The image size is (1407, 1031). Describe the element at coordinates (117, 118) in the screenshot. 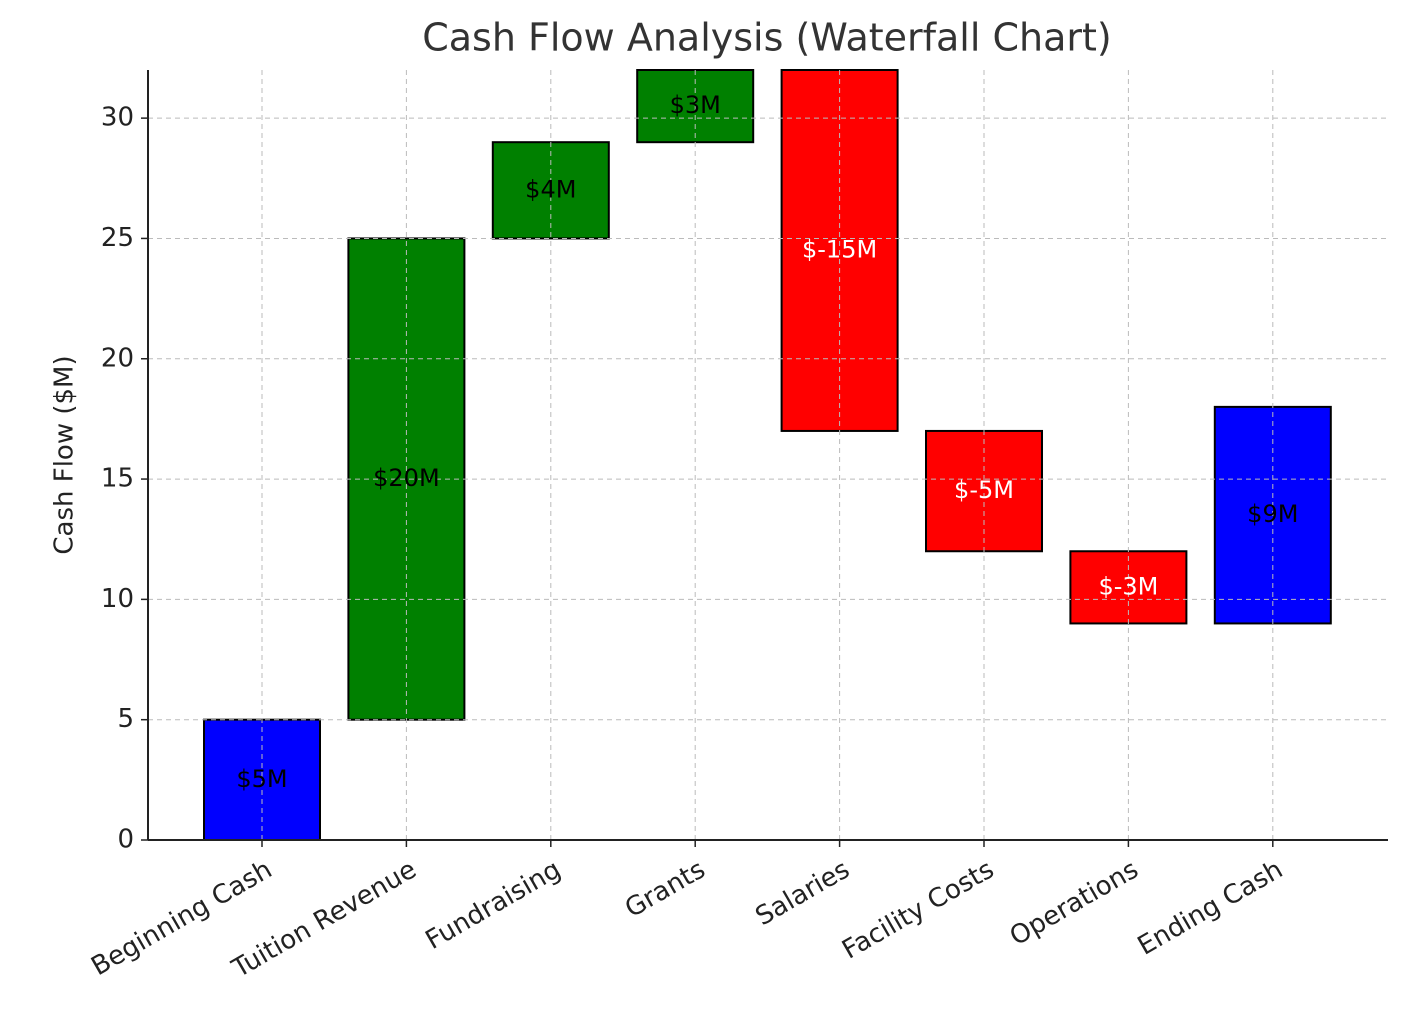

I see `y-tick-label: 30` at that location.